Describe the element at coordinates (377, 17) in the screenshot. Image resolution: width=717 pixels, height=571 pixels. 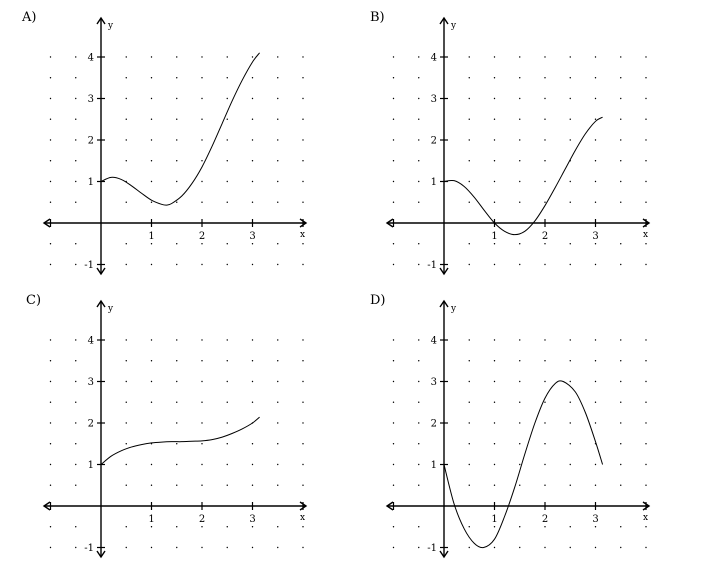
I see `panel-label: B)` at that location.